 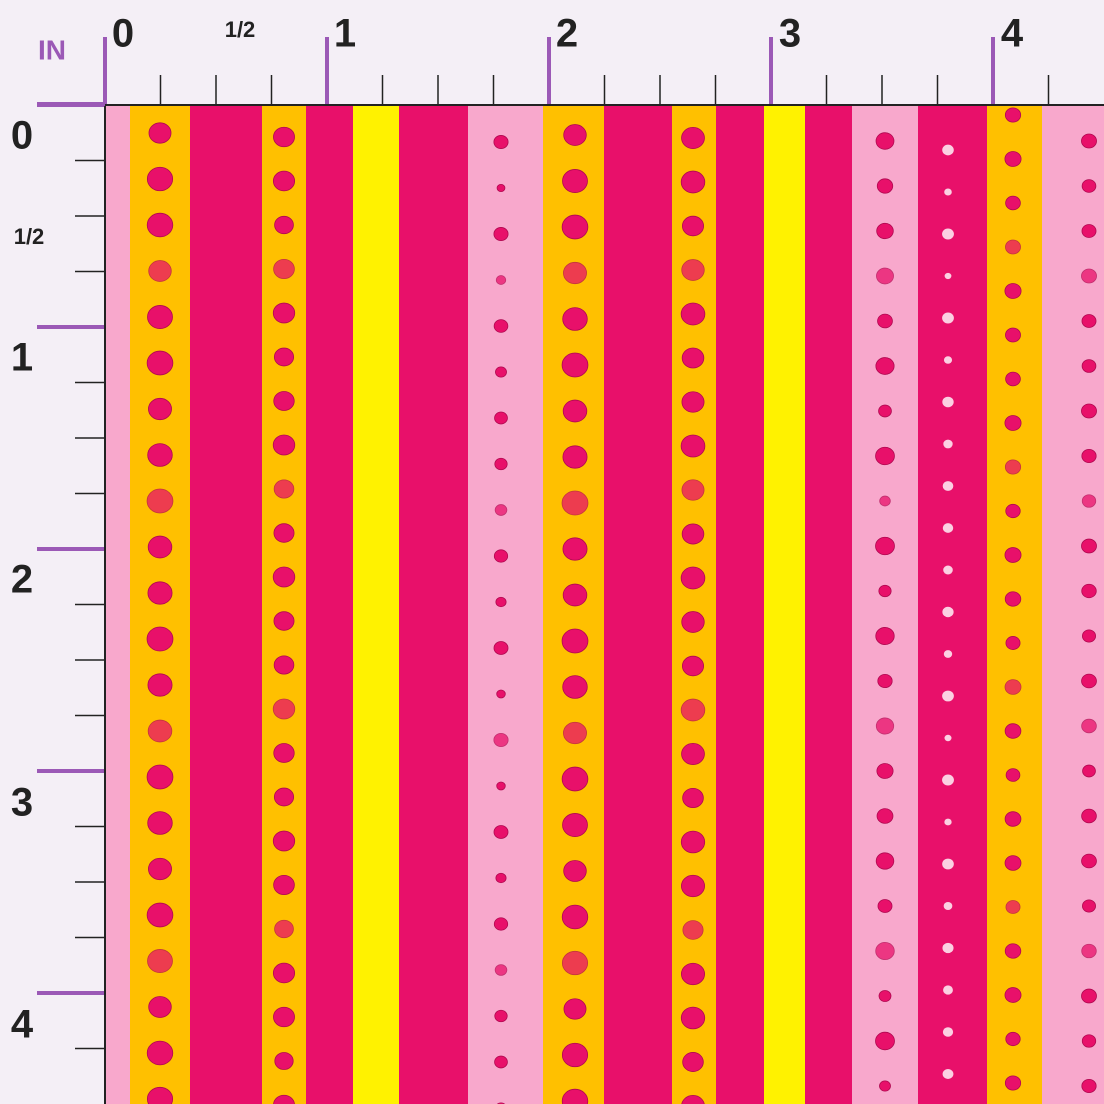 I want to click on top-label: 3, so click(x=790, y=34).